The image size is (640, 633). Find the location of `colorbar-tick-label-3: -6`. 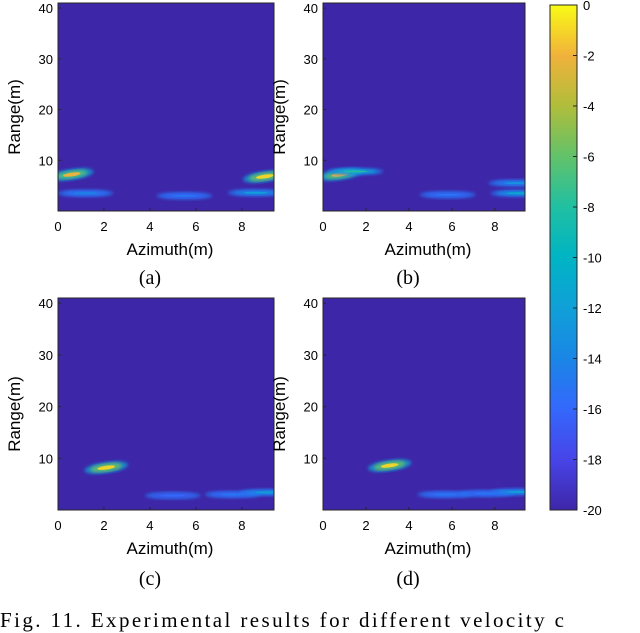

colorbar-tick-label-3: -6 is located at coordinates (589, 157).